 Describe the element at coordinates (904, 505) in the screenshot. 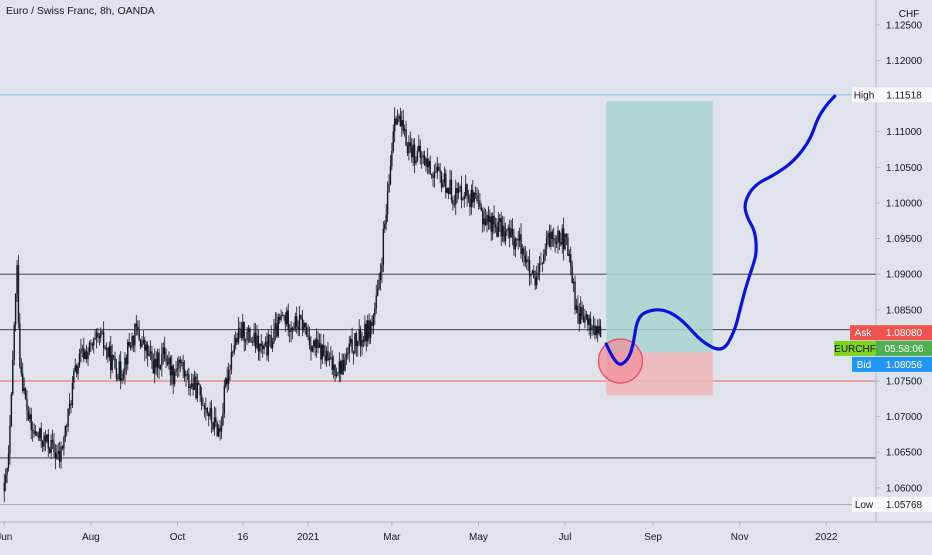

I see `low-price-value: 1.05768` at that location.